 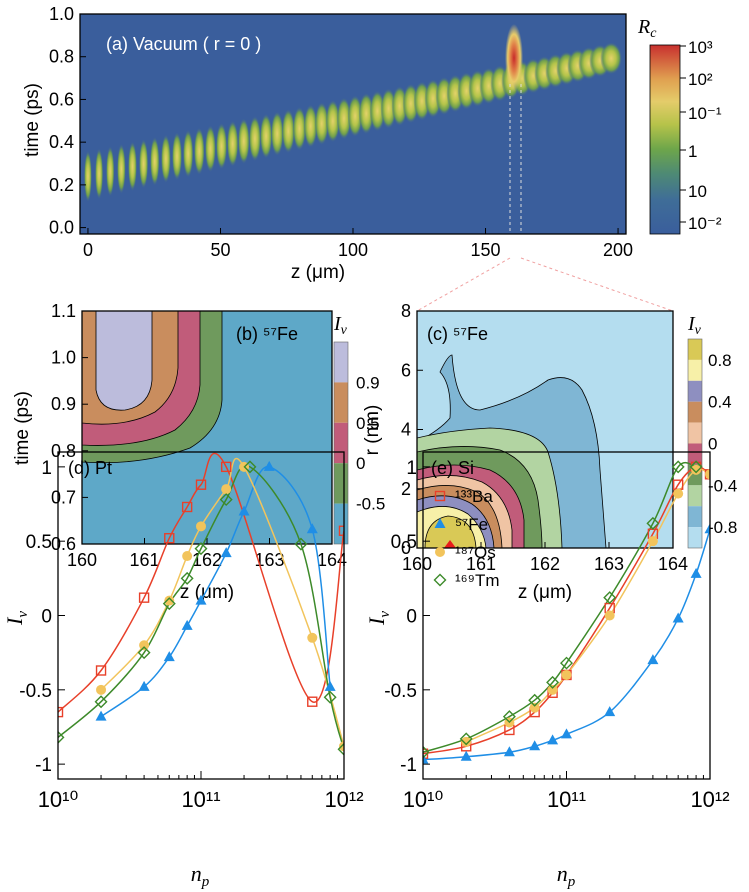 What do you see at coordinates (545, 564) in the screenshot?
I see `x-tick-label: 162` at bounding box center [545, 564].